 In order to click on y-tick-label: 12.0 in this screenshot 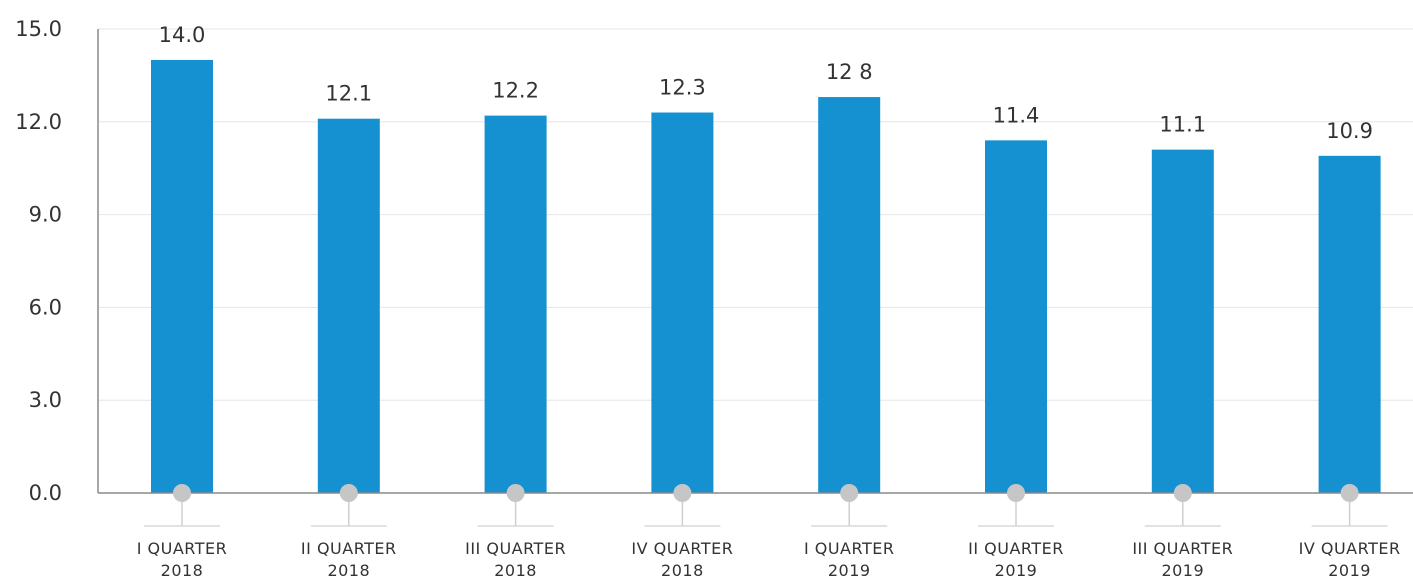, I will do `click(38, 122)`.